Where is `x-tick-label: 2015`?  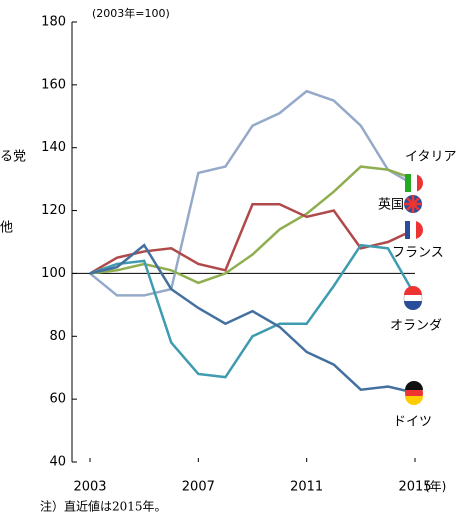 x-tick-label: 2015 is located at coordinates (414, 487).